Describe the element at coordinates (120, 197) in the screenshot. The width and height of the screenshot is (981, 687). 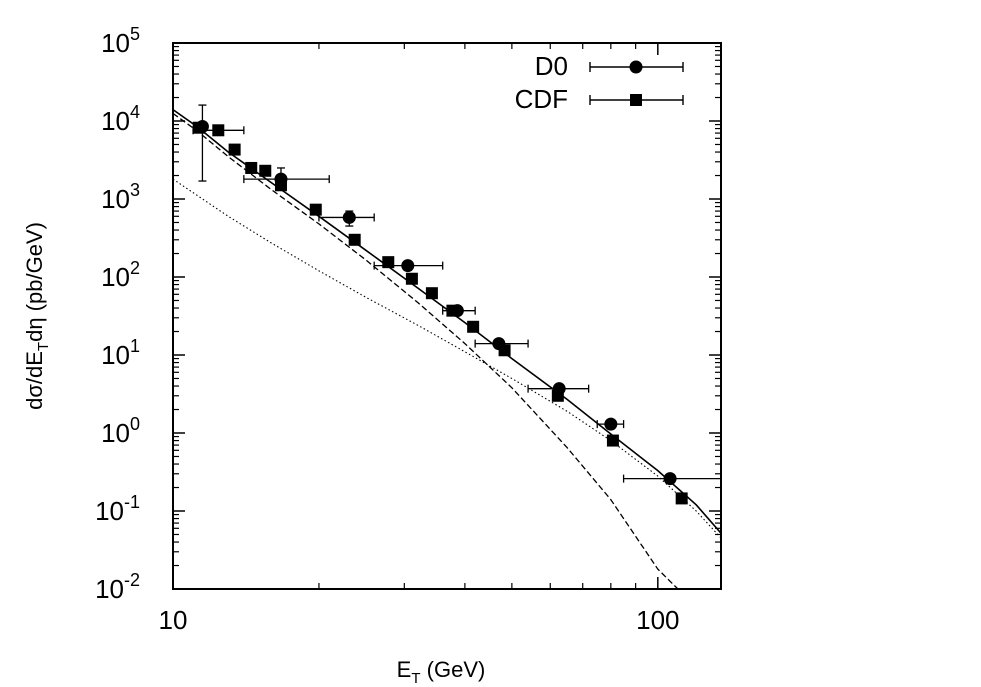
I see `y-tick-label: 10³` at that location.